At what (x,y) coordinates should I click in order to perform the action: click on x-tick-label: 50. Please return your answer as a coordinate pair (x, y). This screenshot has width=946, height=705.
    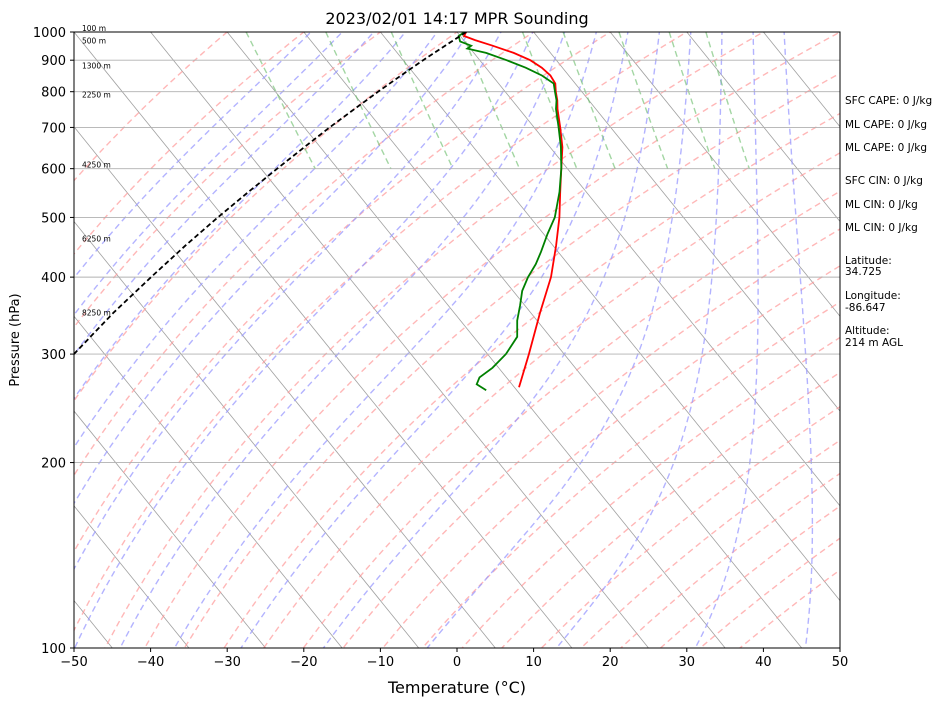
    Looking at the image, I should click on (840, 662).